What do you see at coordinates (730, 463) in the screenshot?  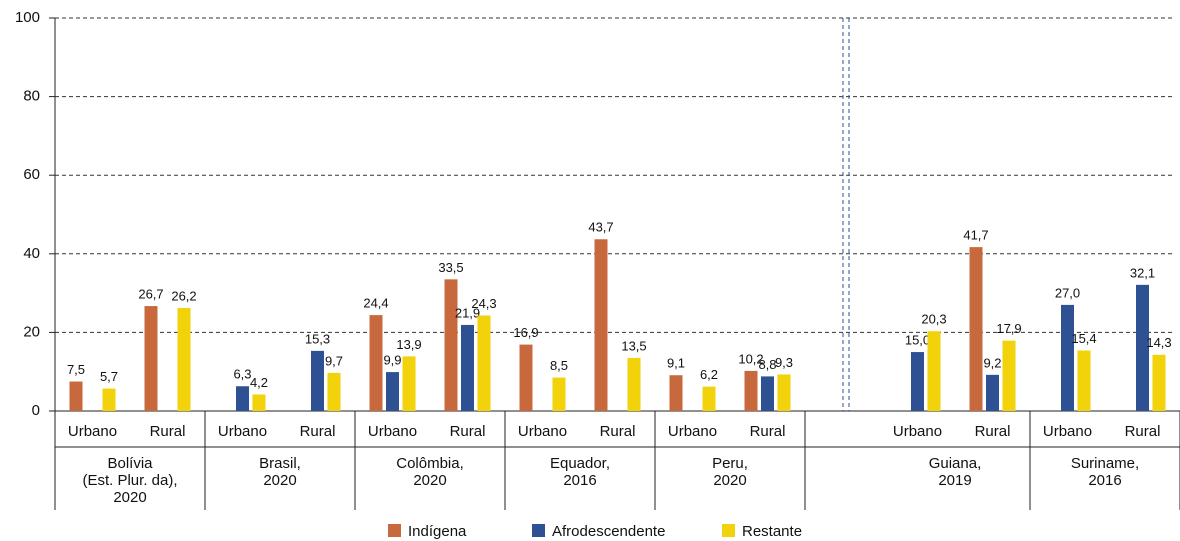 I see `group-label: Peru,` at bounding box center [730, 463].